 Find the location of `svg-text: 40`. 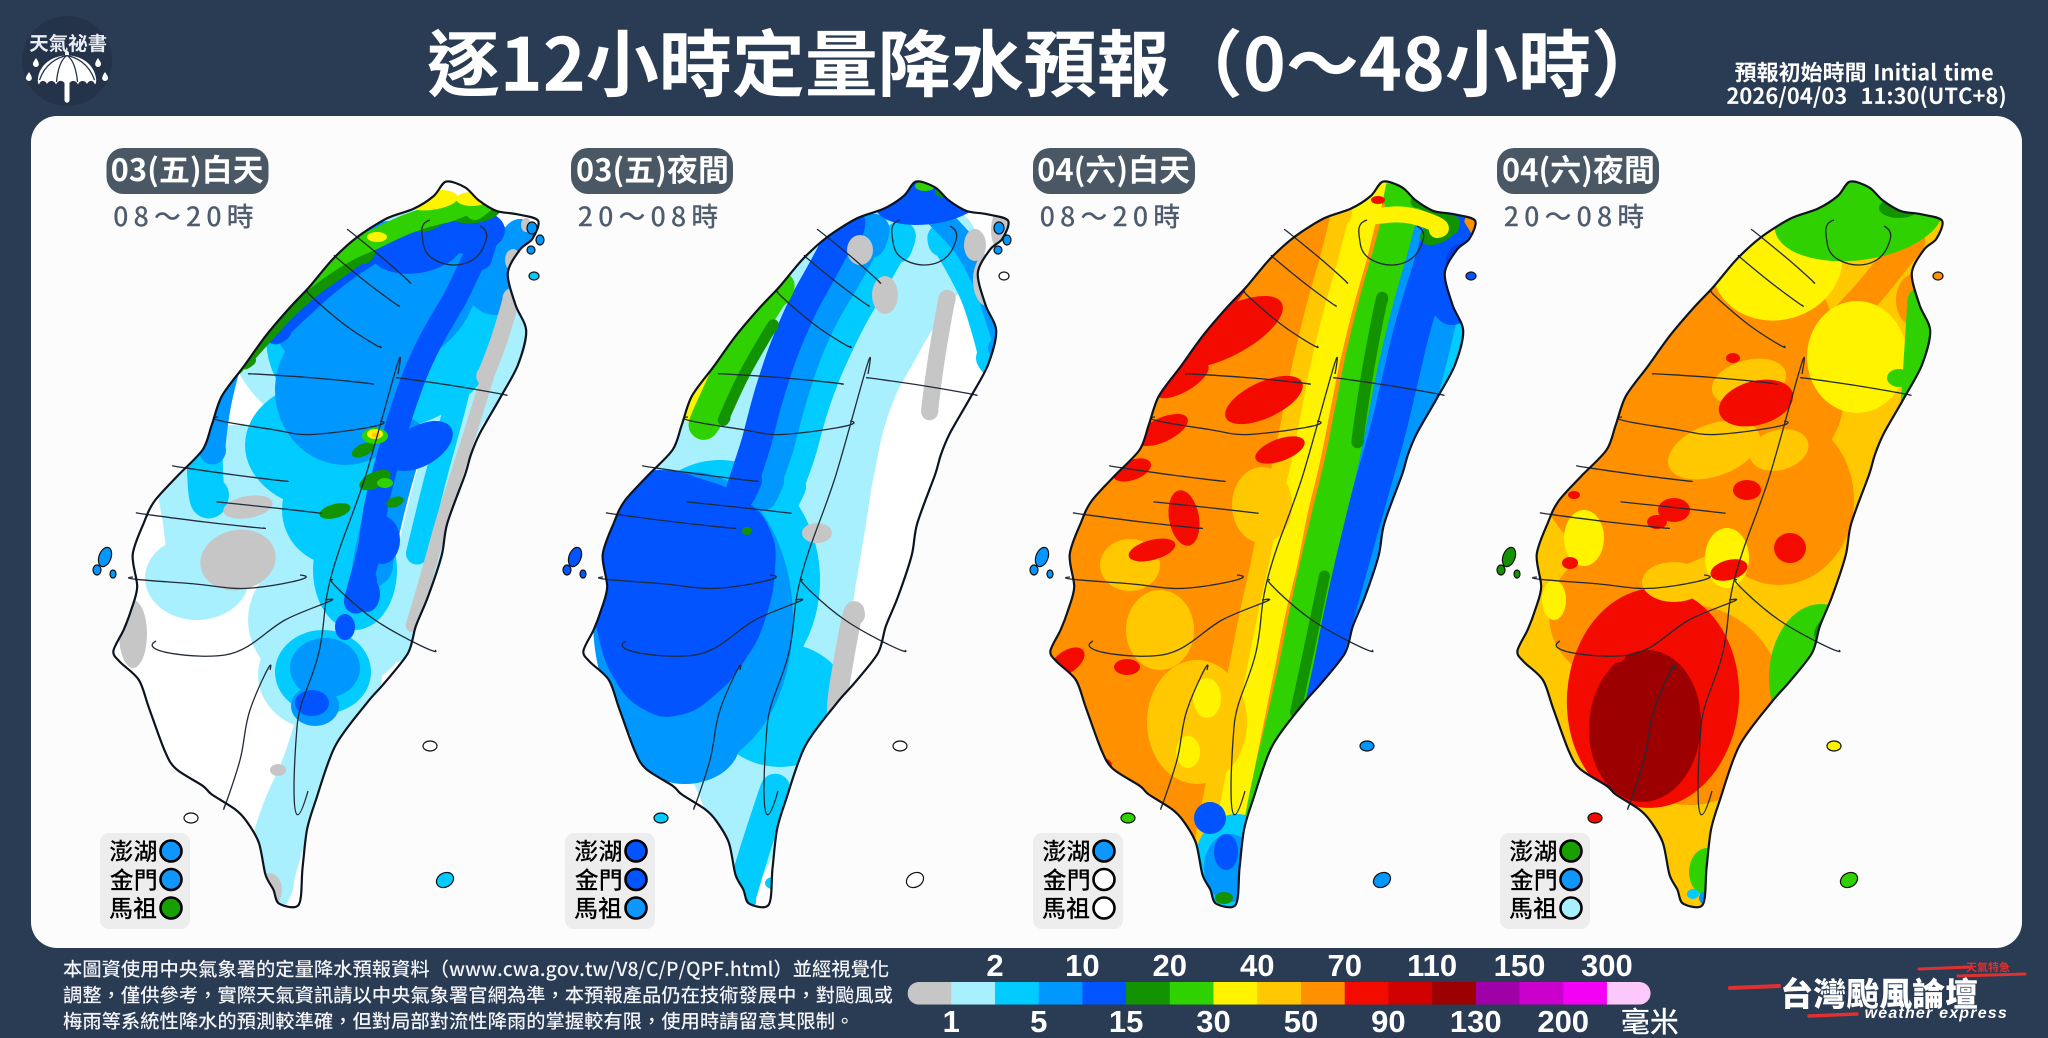

svg-text: 40 is located at coordinates (1257, 965).